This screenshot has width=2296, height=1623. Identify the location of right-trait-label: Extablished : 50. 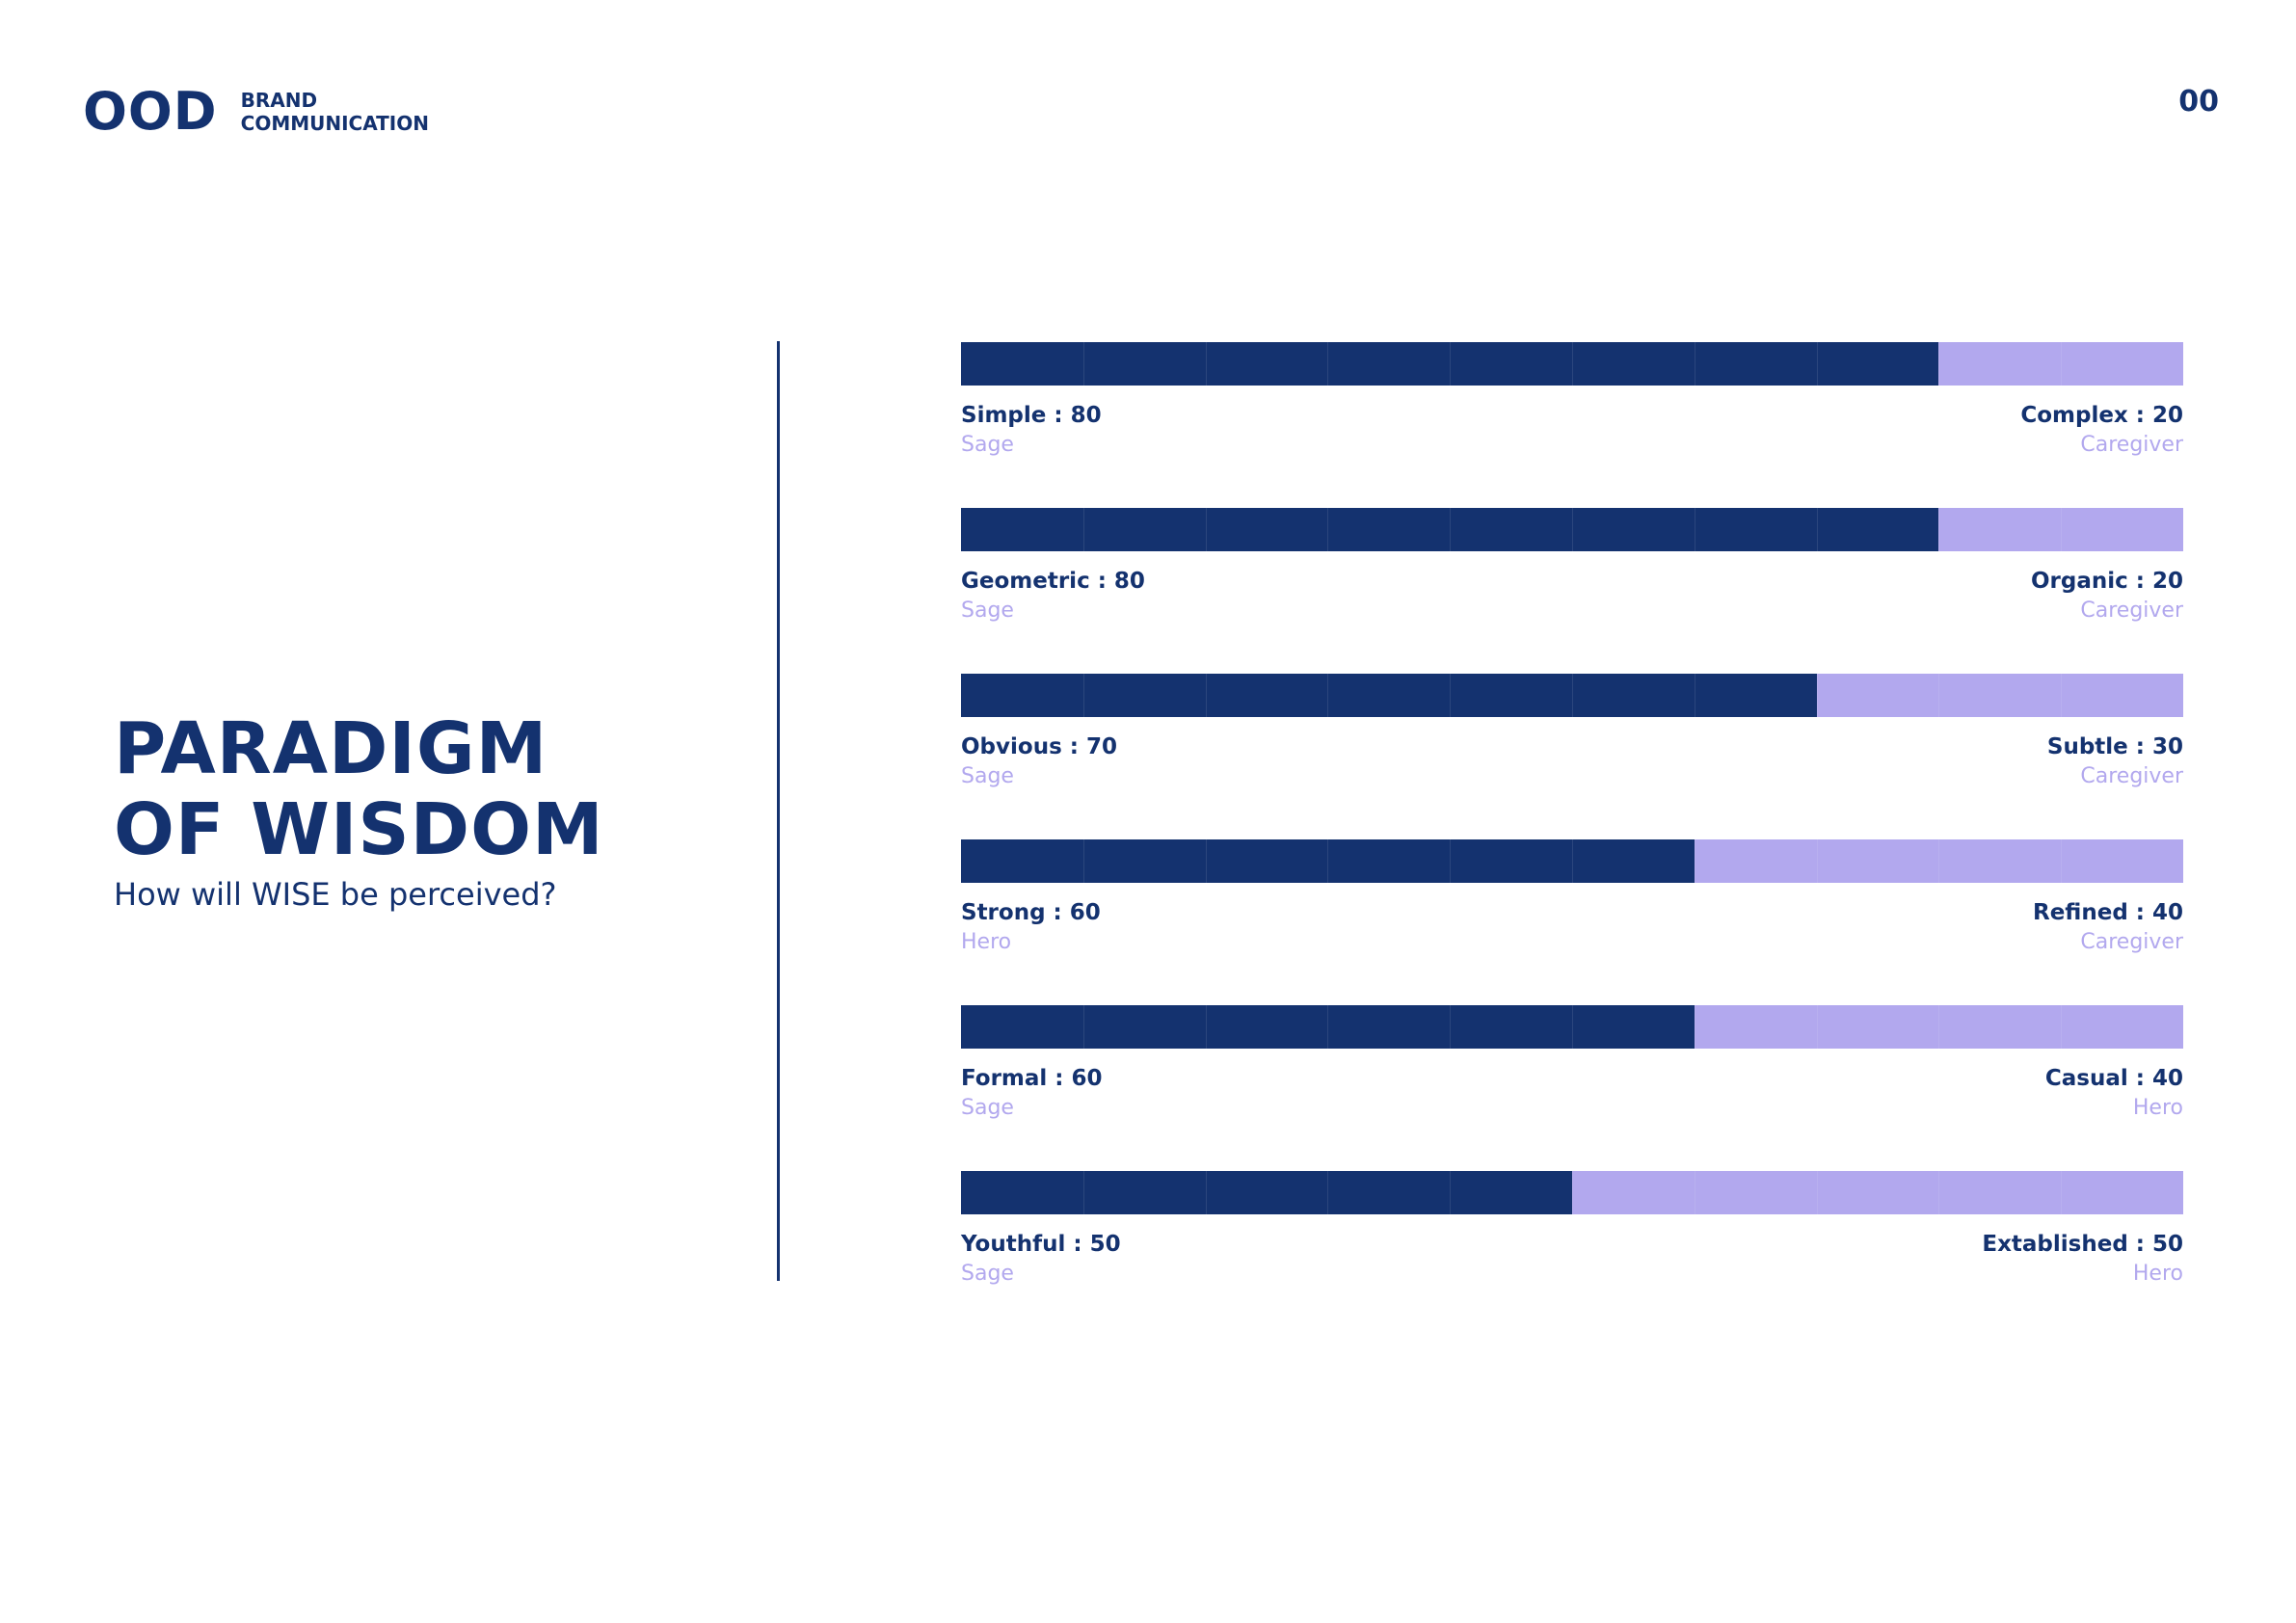
(2082, 1244).